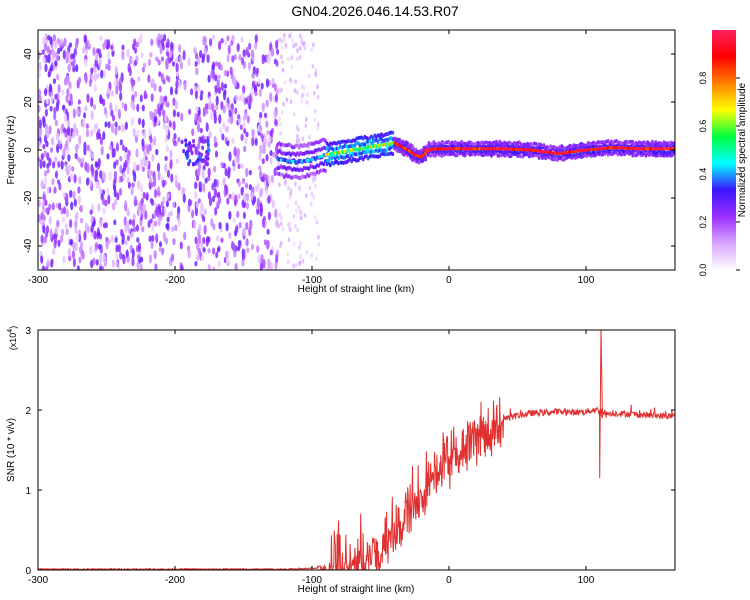  What do you see at coordinates (13, 327) in the screenshot?
I see `snr-multiplier-close: )` at bounding box center [13, 327].